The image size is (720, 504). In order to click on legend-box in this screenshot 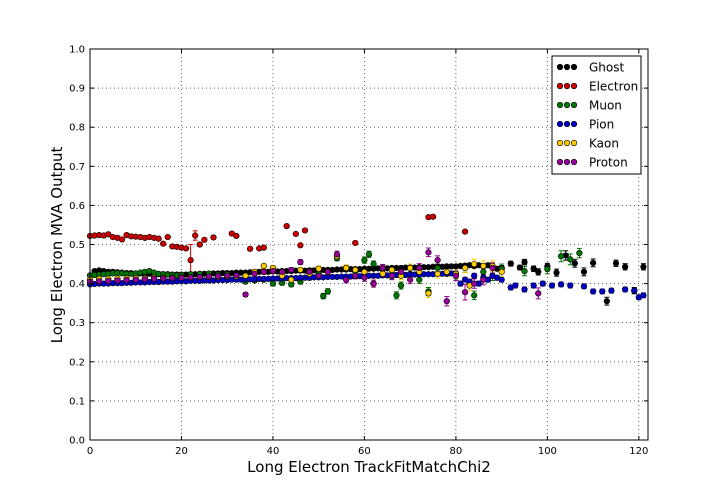, I will do `click(596, 115)`.